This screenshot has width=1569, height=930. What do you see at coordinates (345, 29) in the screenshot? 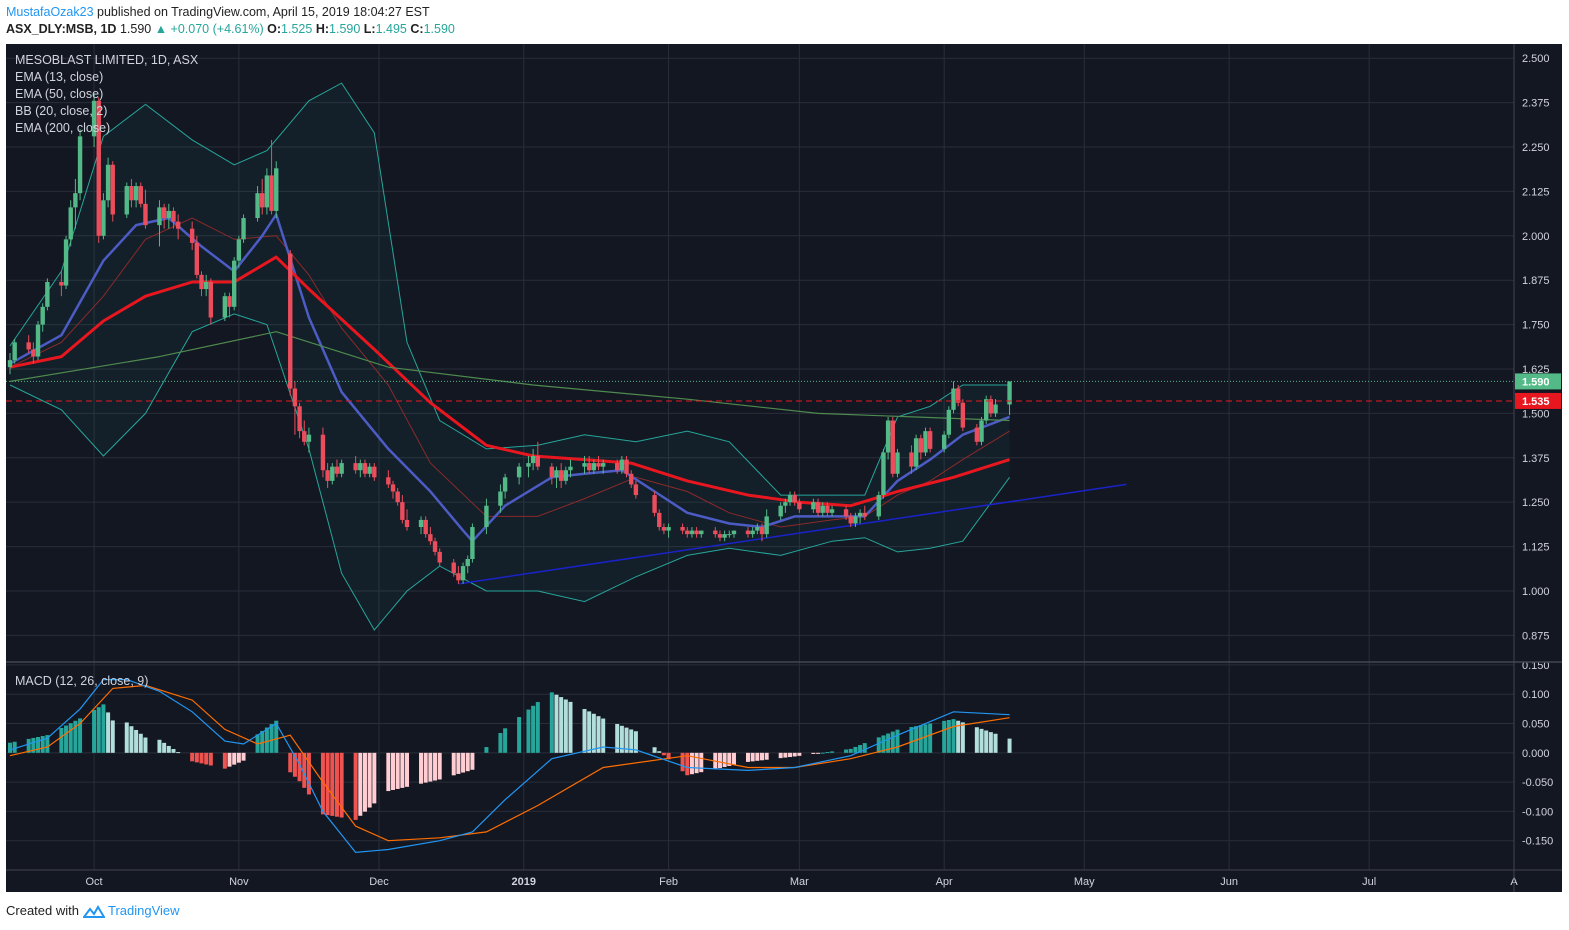
I see `high-value: 1.590` at bounding box center [345, 29].